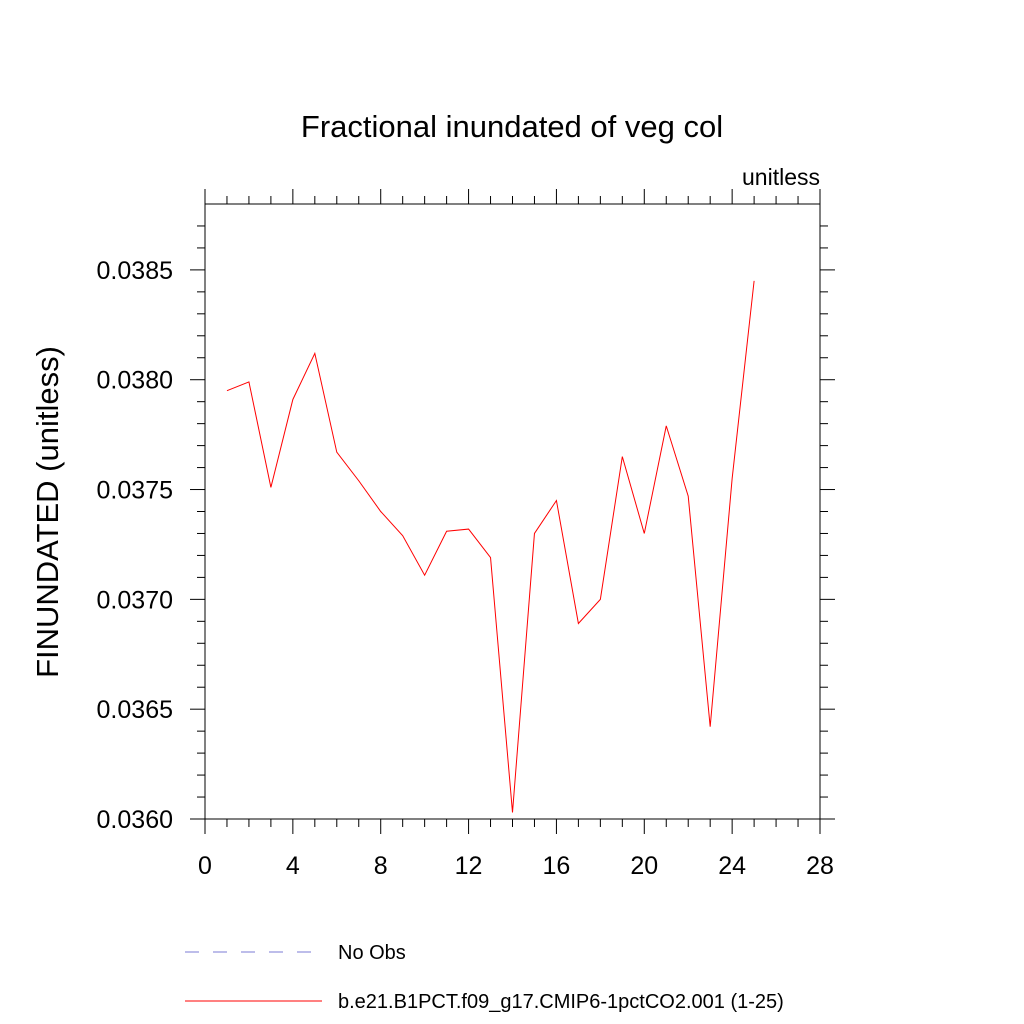 Image resolution: width=1024 pixels, height=1024 pixels. I want to click on y-tick-label-0: 0.0360, so click(135, 820).